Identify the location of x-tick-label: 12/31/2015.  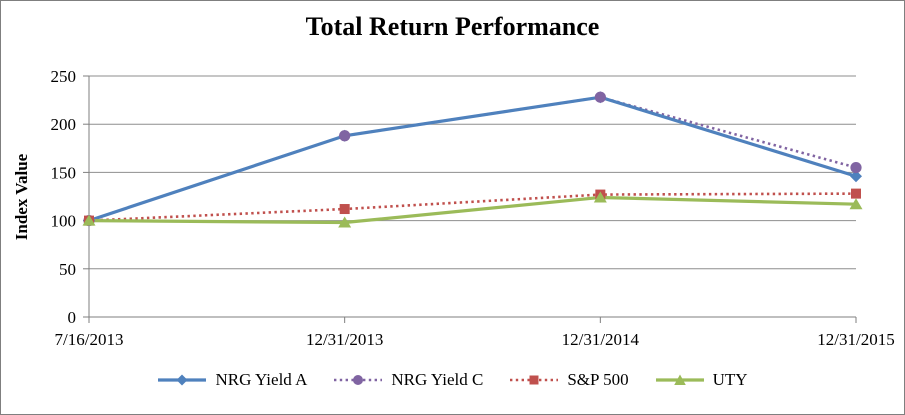
(855, 339).